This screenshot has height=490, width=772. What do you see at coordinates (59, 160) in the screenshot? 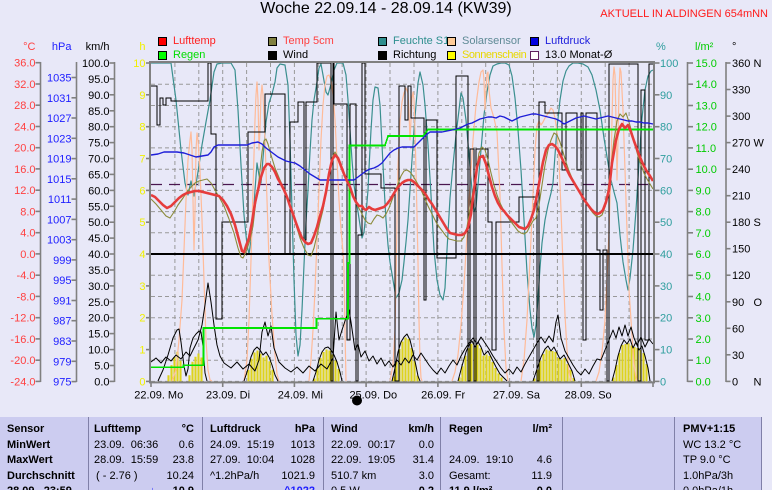
I see `svg-text: 1019` at bounding box center [59, 160].